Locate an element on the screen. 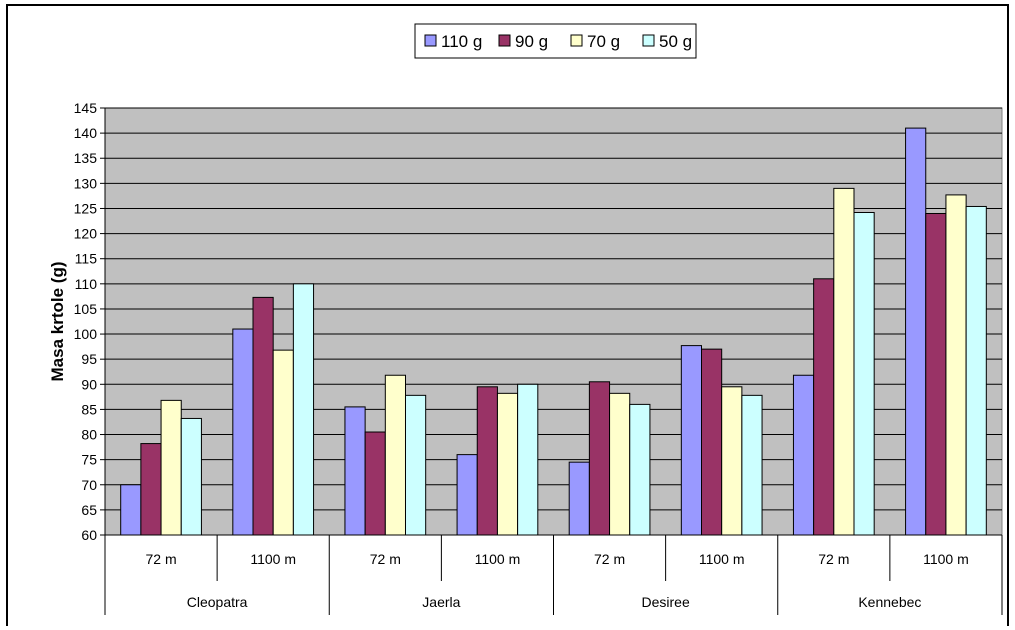 This screenshot has width=1015, height=630. y-tick-label: 75 is located at coordinates (89, 460).